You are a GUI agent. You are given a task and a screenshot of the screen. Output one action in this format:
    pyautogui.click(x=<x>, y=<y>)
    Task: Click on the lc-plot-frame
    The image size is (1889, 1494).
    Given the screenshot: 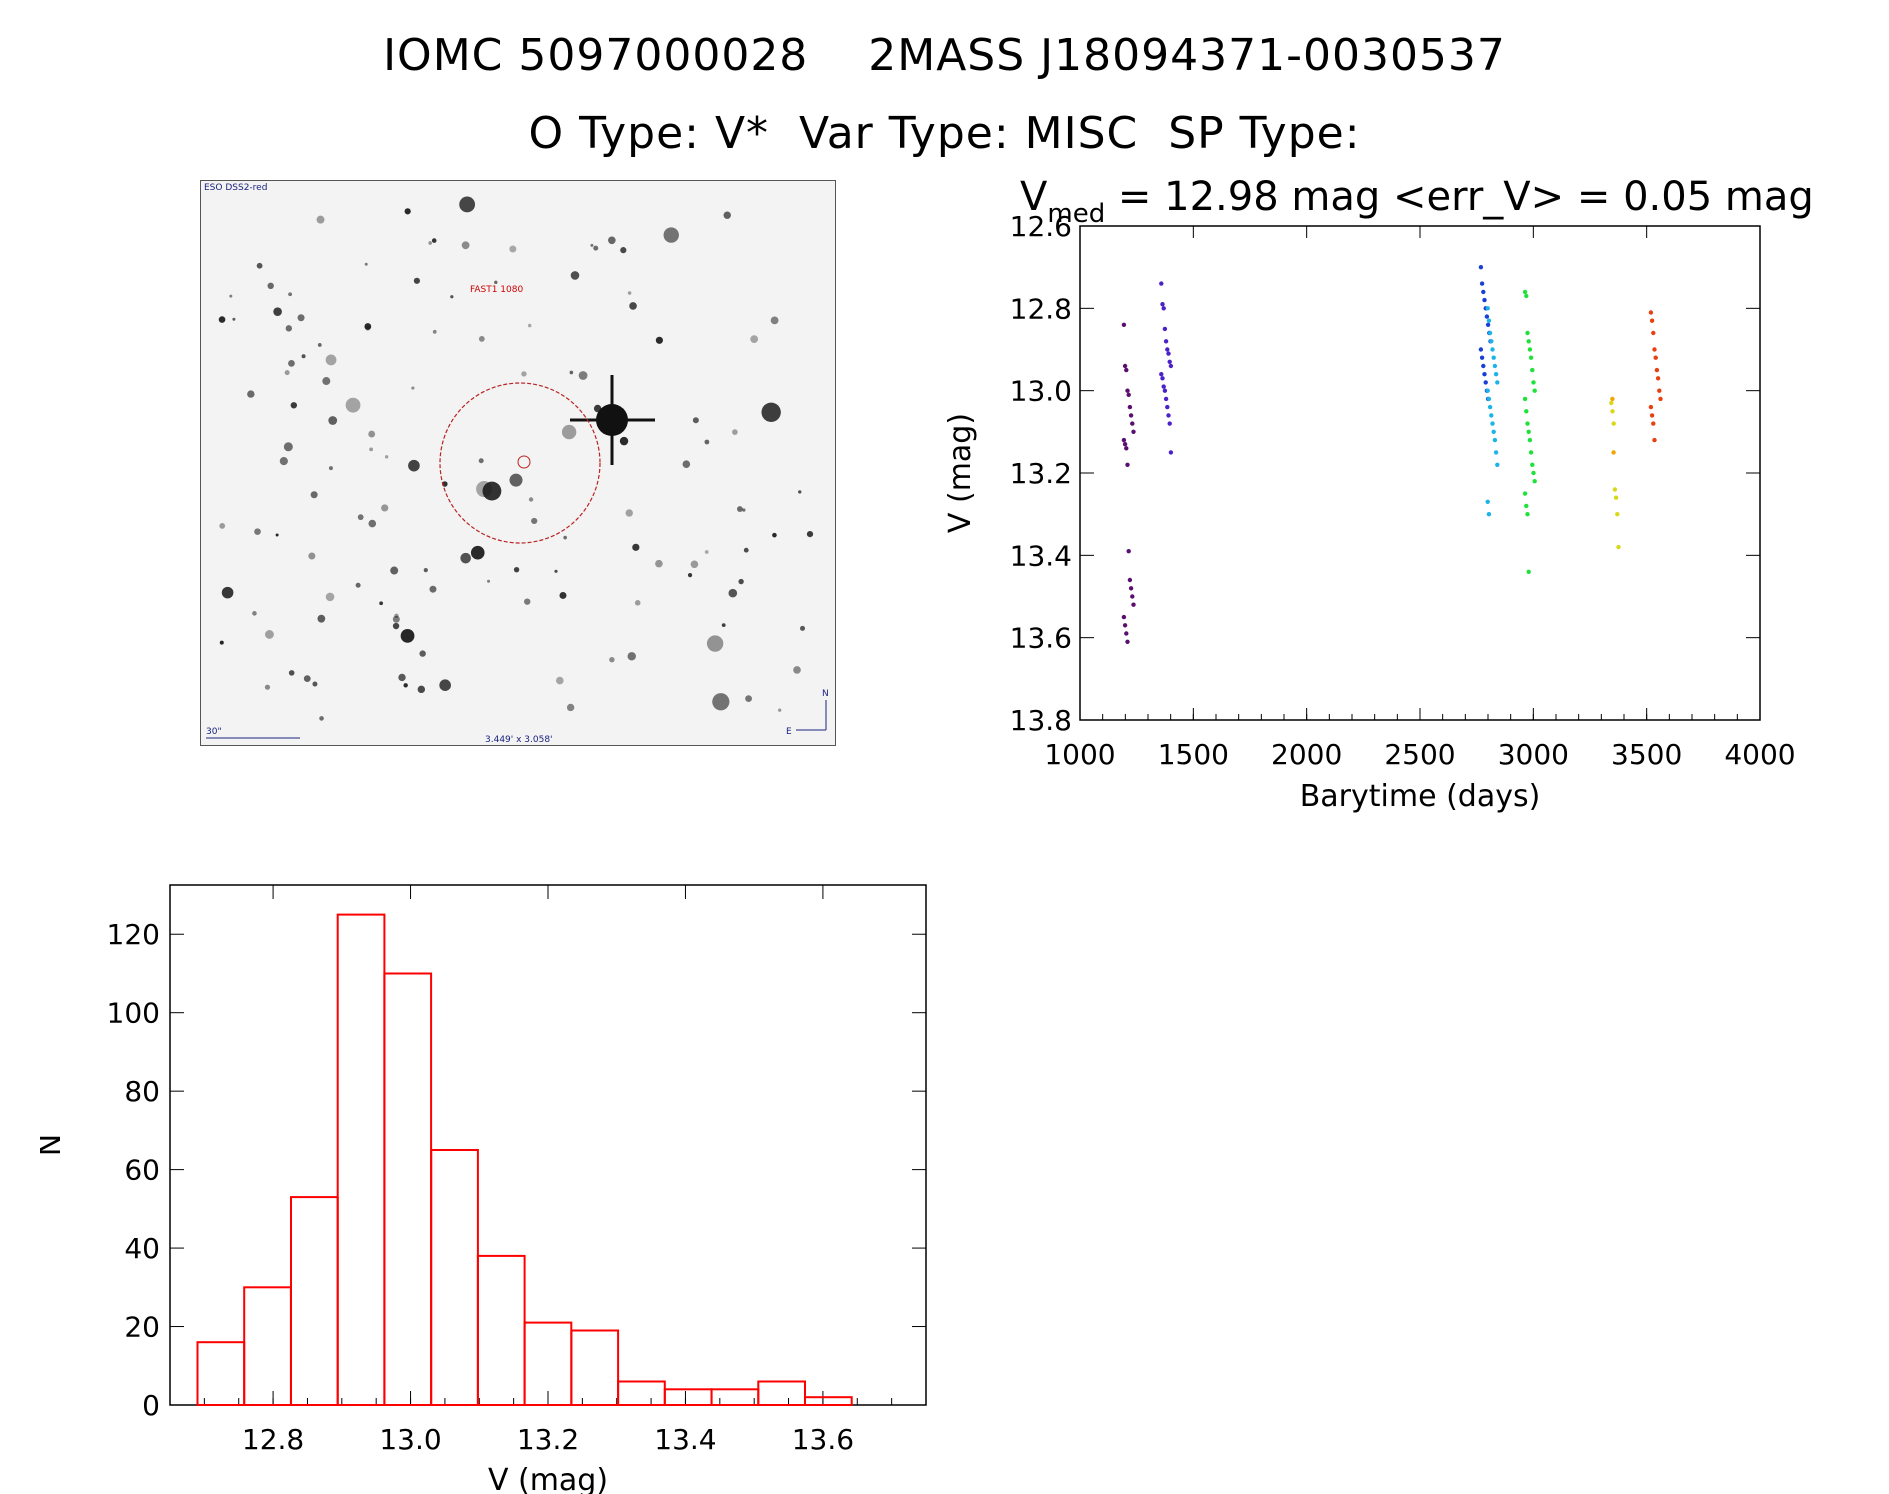 What is the action you would take?
    pyautogui.click(x=1420, y=473)
    